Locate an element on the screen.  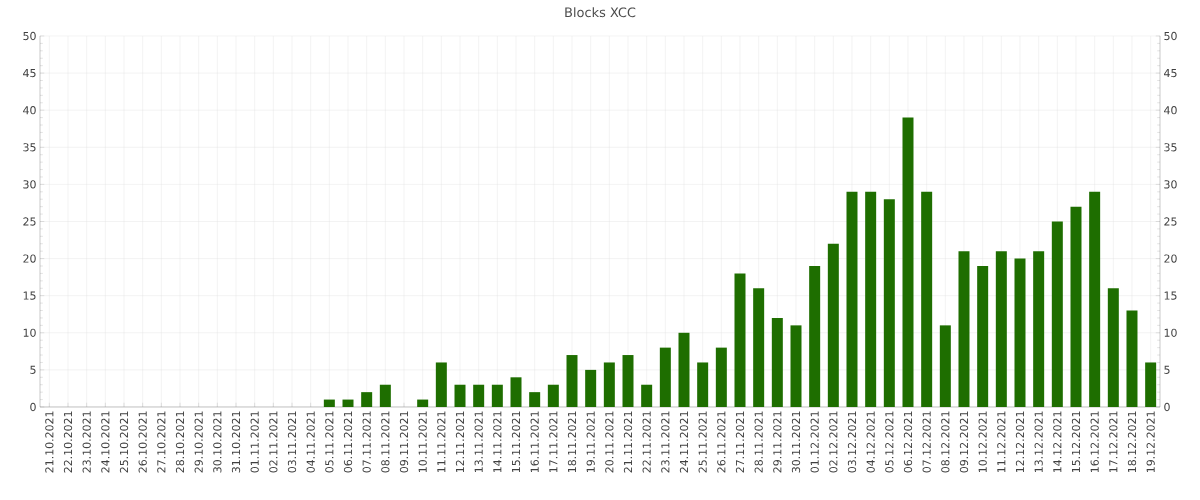
x-tick-label: 23.11.2021 is located at coordinates (665, 442).